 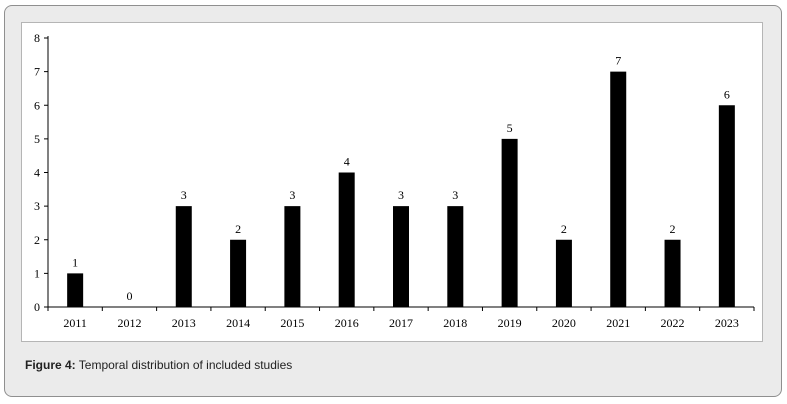 I want to click on x-tick-label: 2013, so click(x=184, y=323).